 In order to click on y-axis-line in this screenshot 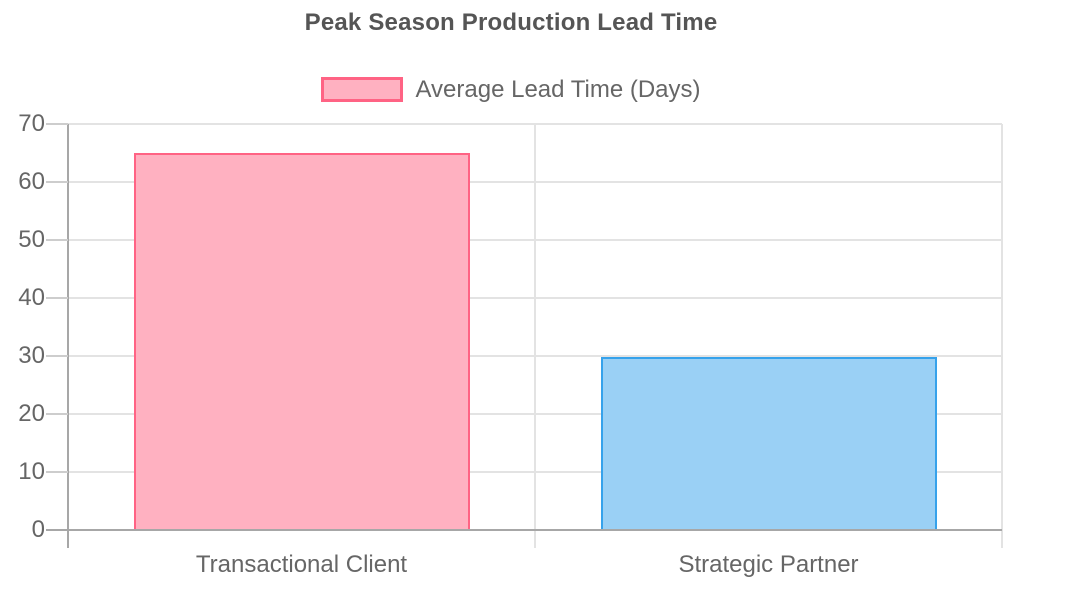, I will do `click(68, 336)`.